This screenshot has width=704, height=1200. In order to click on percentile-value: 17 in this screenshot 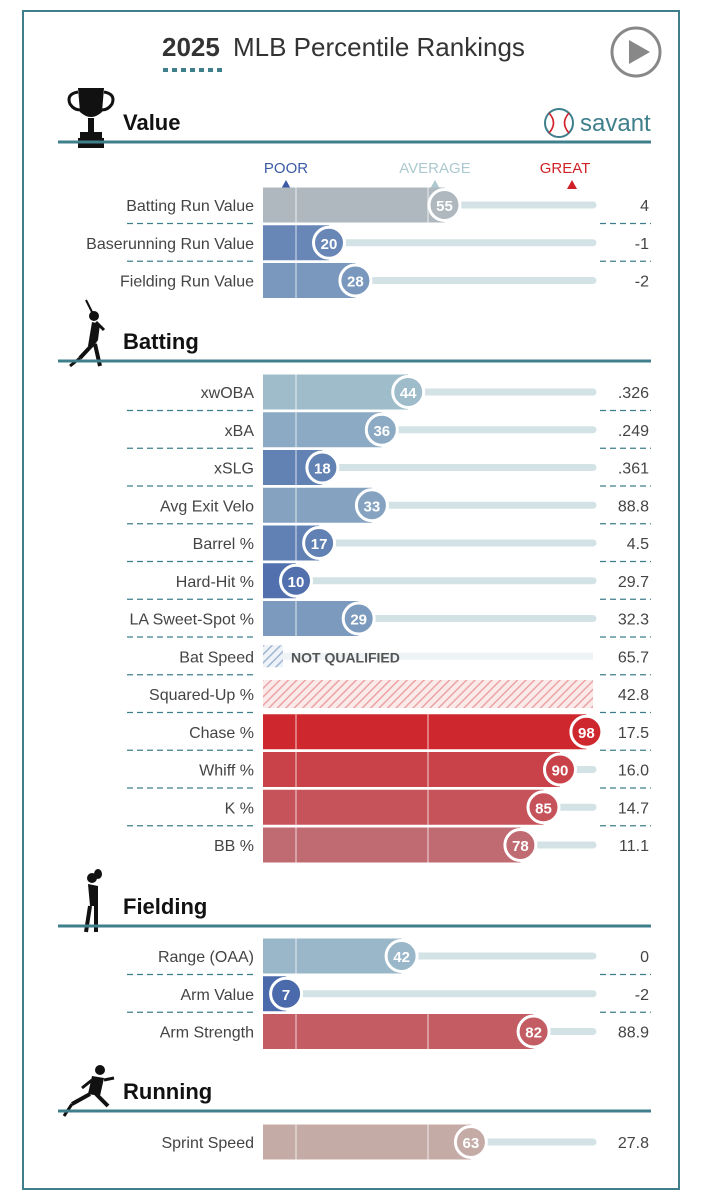, I will do `click(319, 544)`.